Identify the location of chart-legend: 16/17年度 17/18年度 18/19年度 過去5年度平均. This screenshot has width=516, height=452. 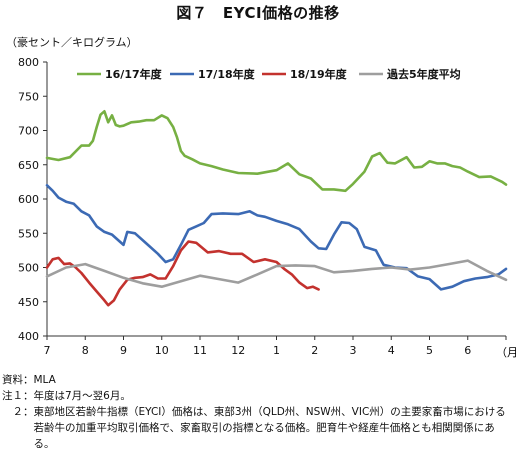
(269, 74).